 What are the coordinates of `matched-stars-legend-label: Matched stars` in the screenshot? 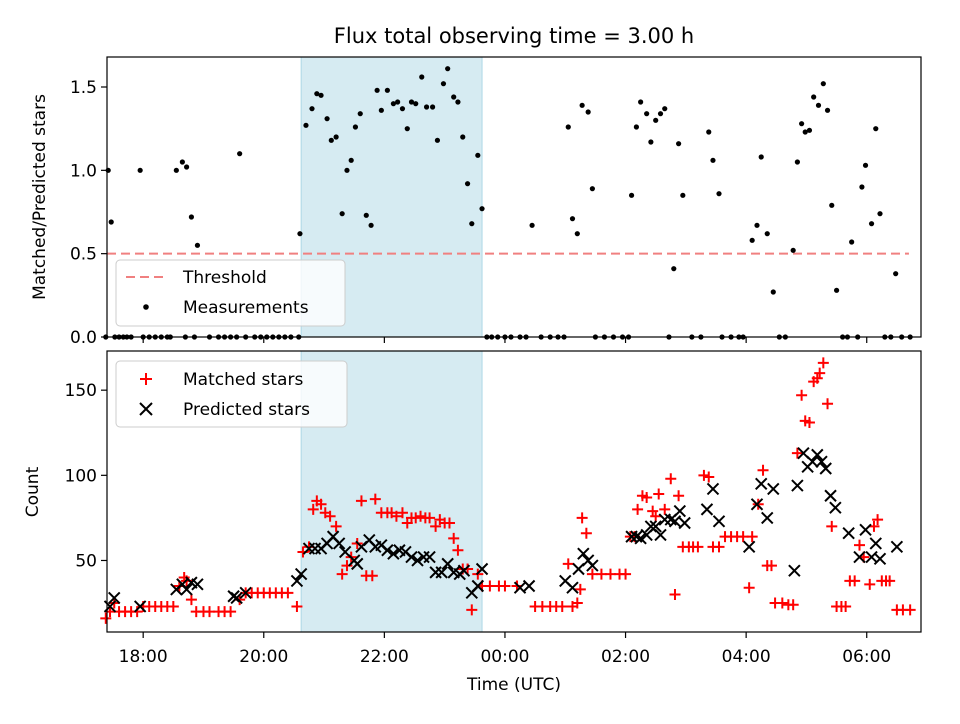 It's located at (243, 380).